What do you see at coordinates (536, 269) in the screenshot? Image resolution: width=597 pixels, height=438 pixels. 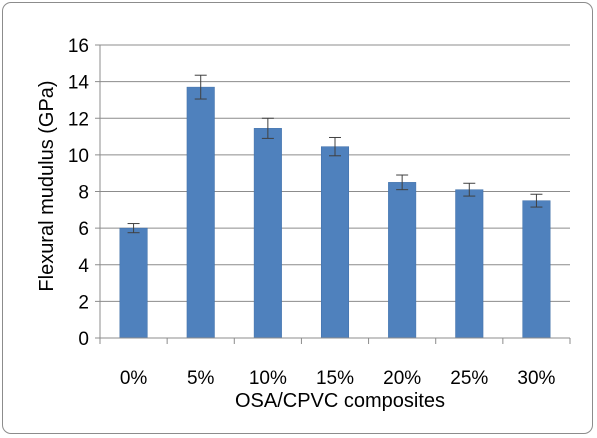 I see `bar-30%` at bounding box center [536, 269].